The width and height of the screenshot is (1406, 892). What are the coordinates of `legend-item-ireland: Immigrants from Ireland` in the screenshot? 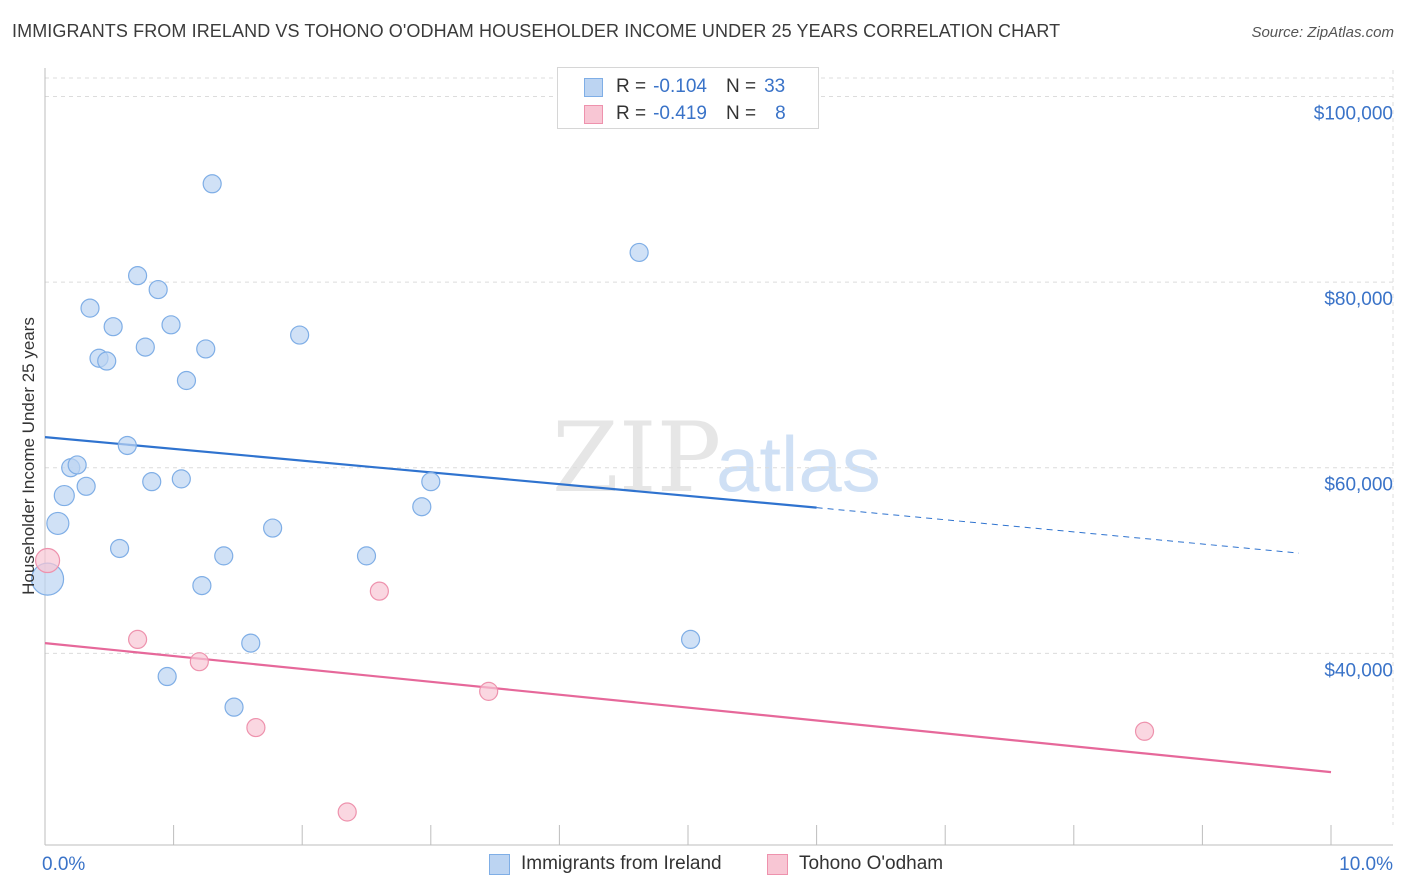 It's located at (605, 864).